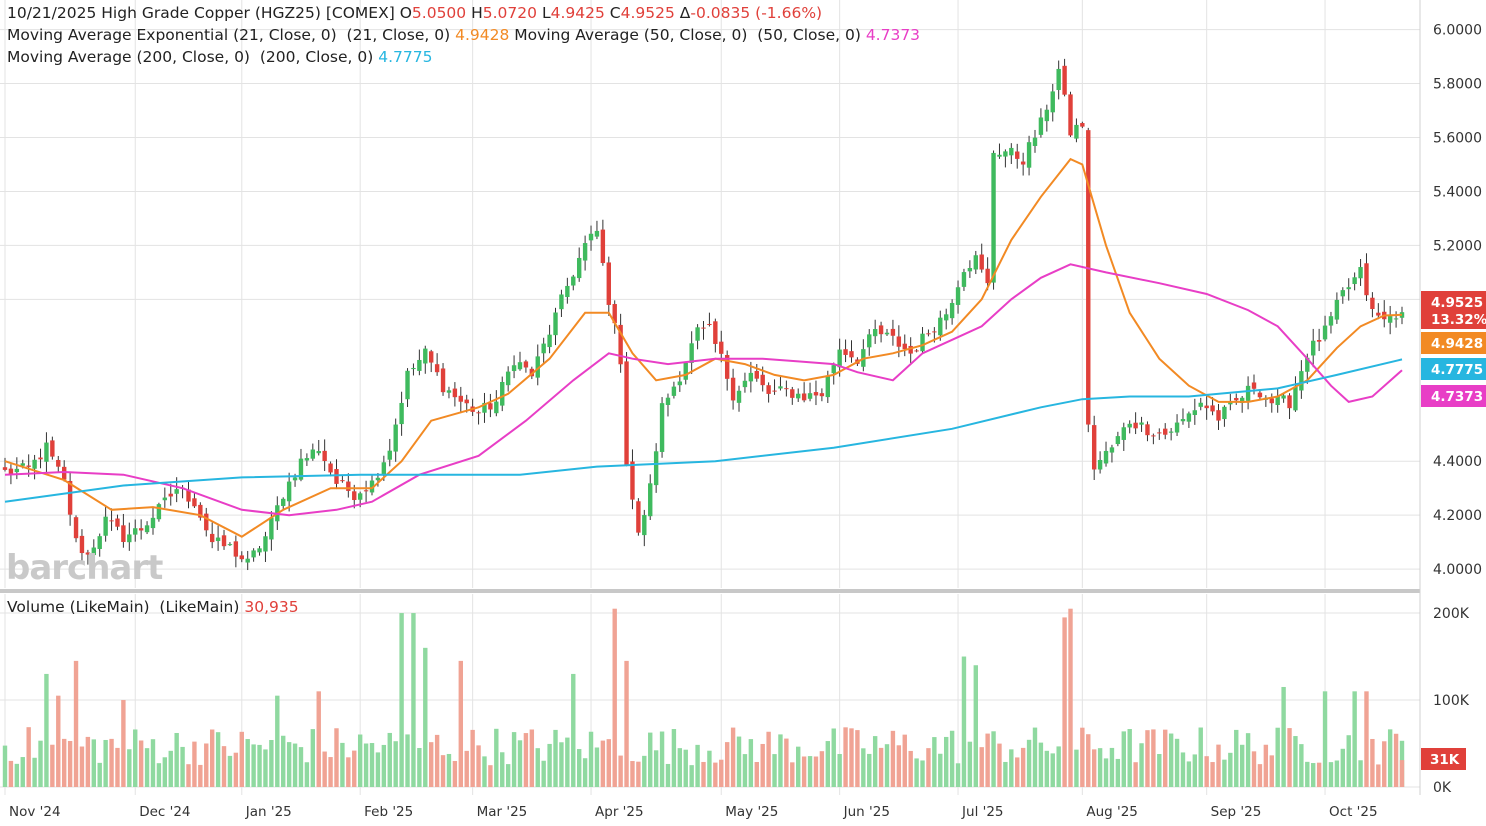  I want to click on volume-tag-value: 31K, so click(1445, 760).